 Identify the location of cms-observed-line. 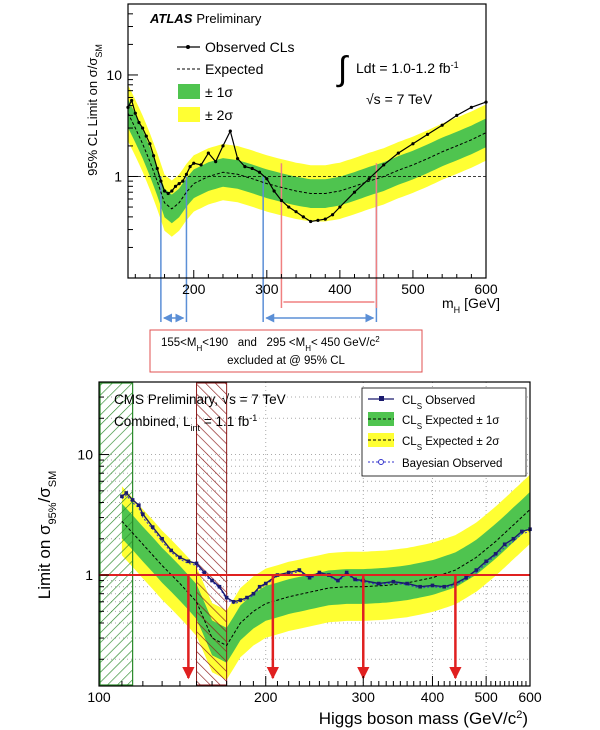
(326, 547).